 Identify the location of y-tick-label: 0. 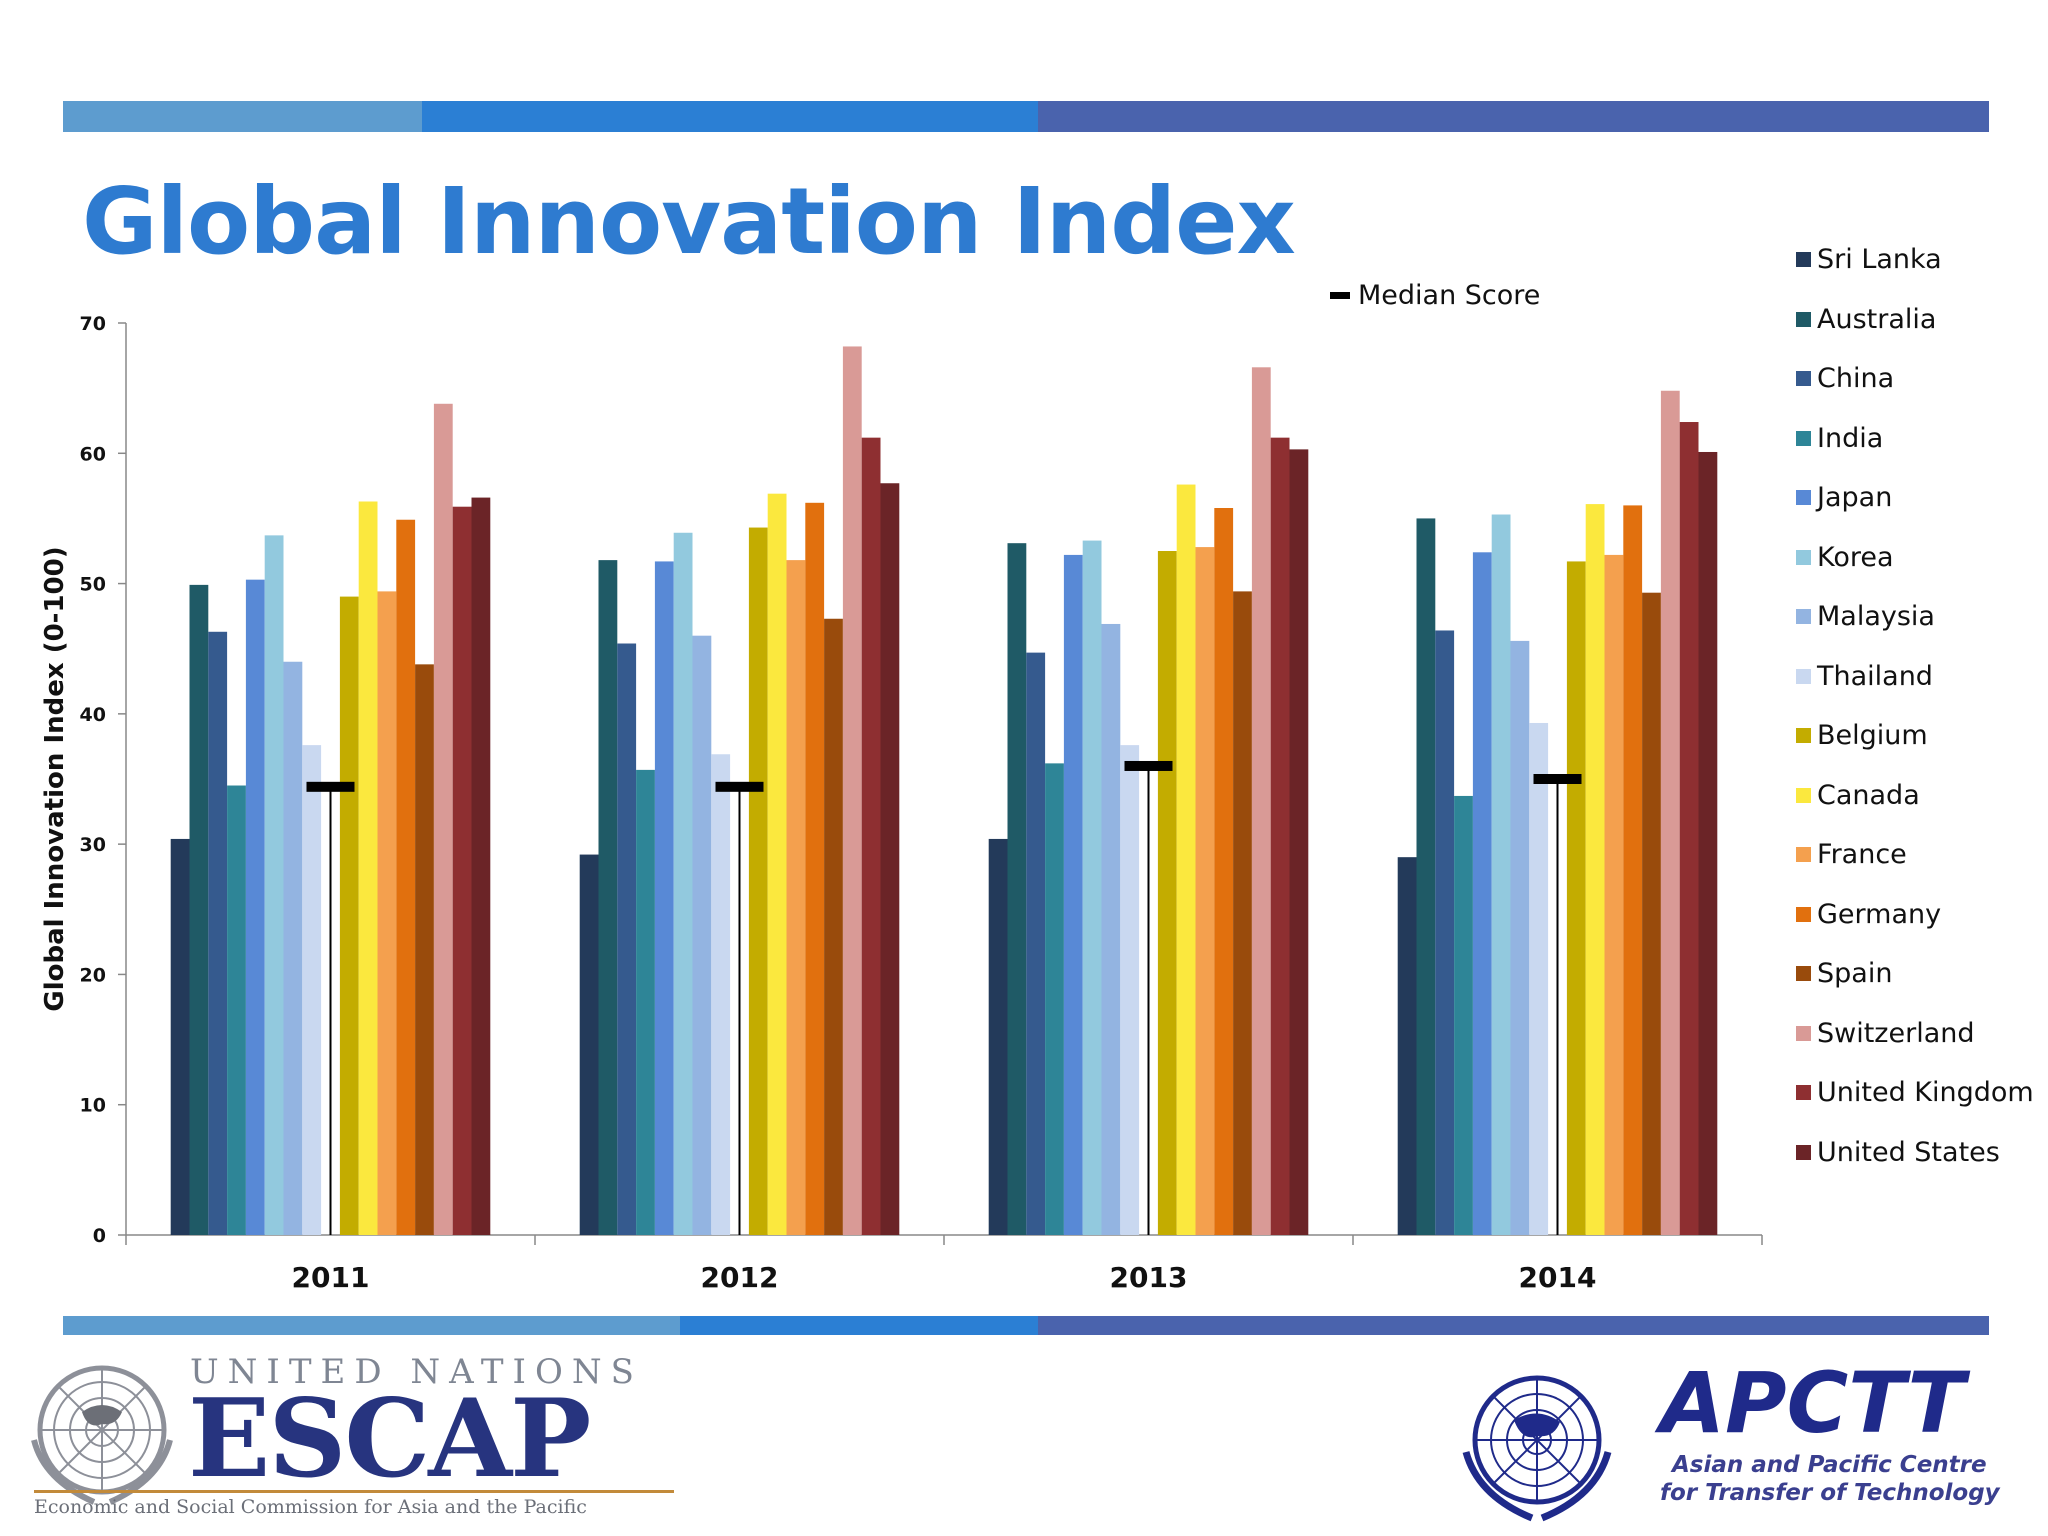
(99, 1236).